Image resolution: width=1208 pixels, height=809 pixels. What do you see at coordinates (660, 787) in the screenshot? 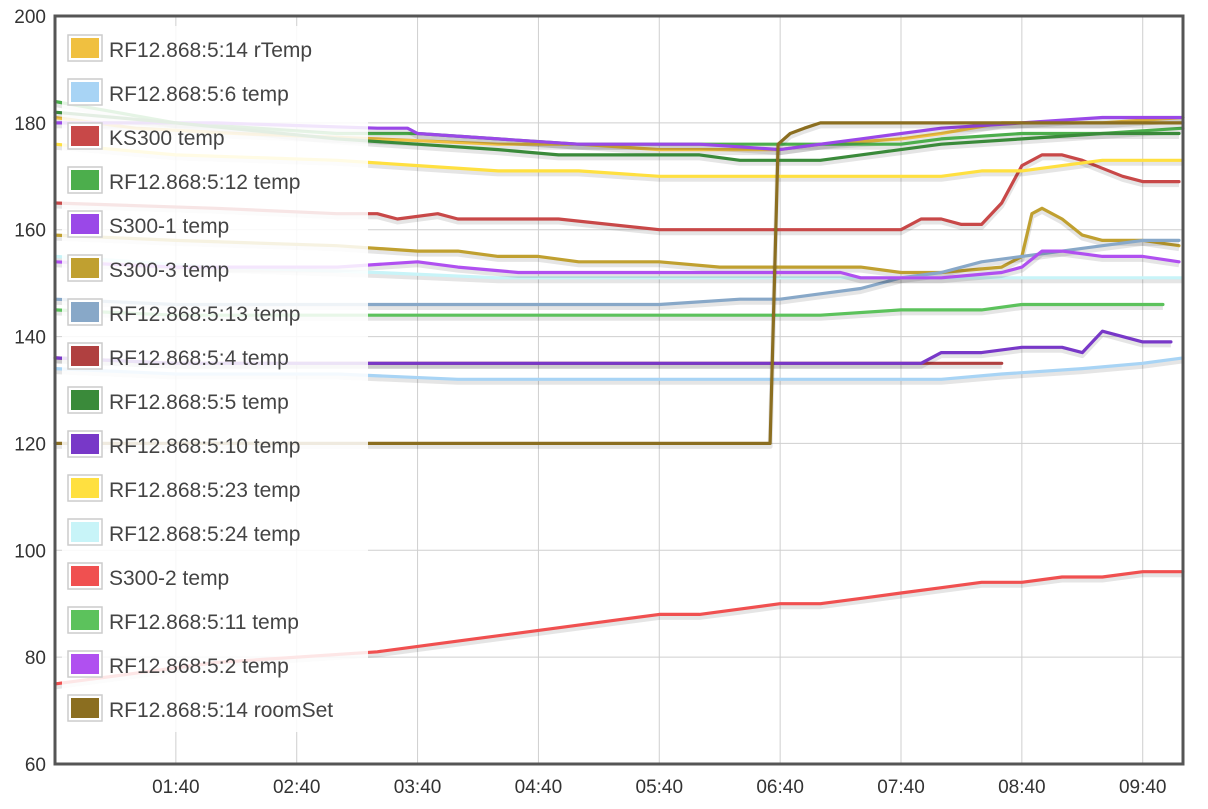
I see `x-tick-label: 05:40` at bounding box center [660, 787].